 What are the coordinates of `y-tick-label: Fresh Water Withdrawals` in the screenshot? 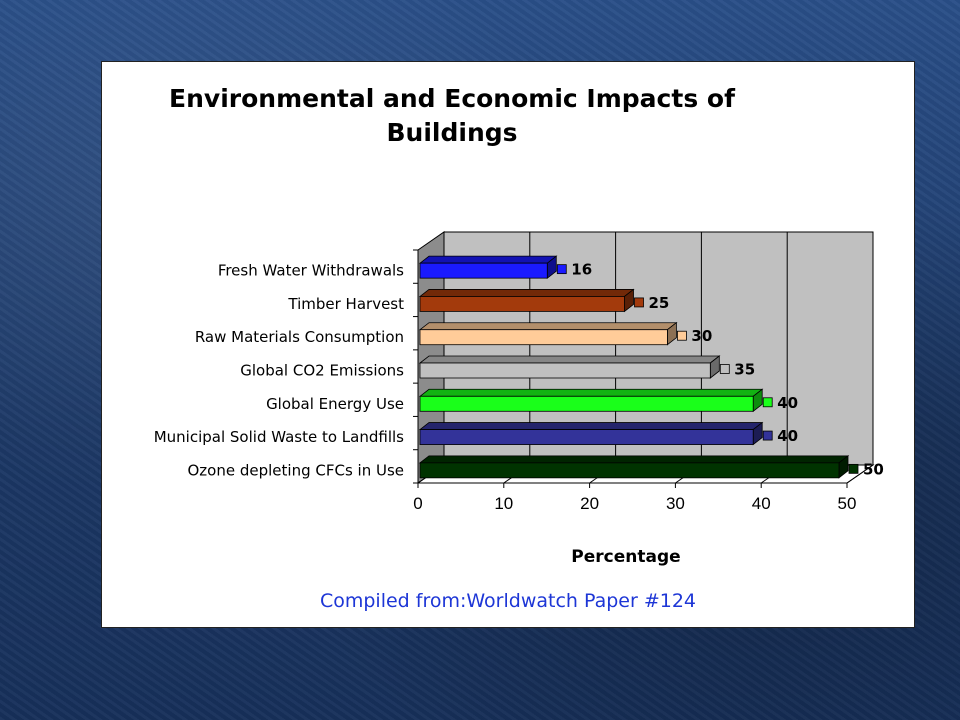 It's located at (311, 271).